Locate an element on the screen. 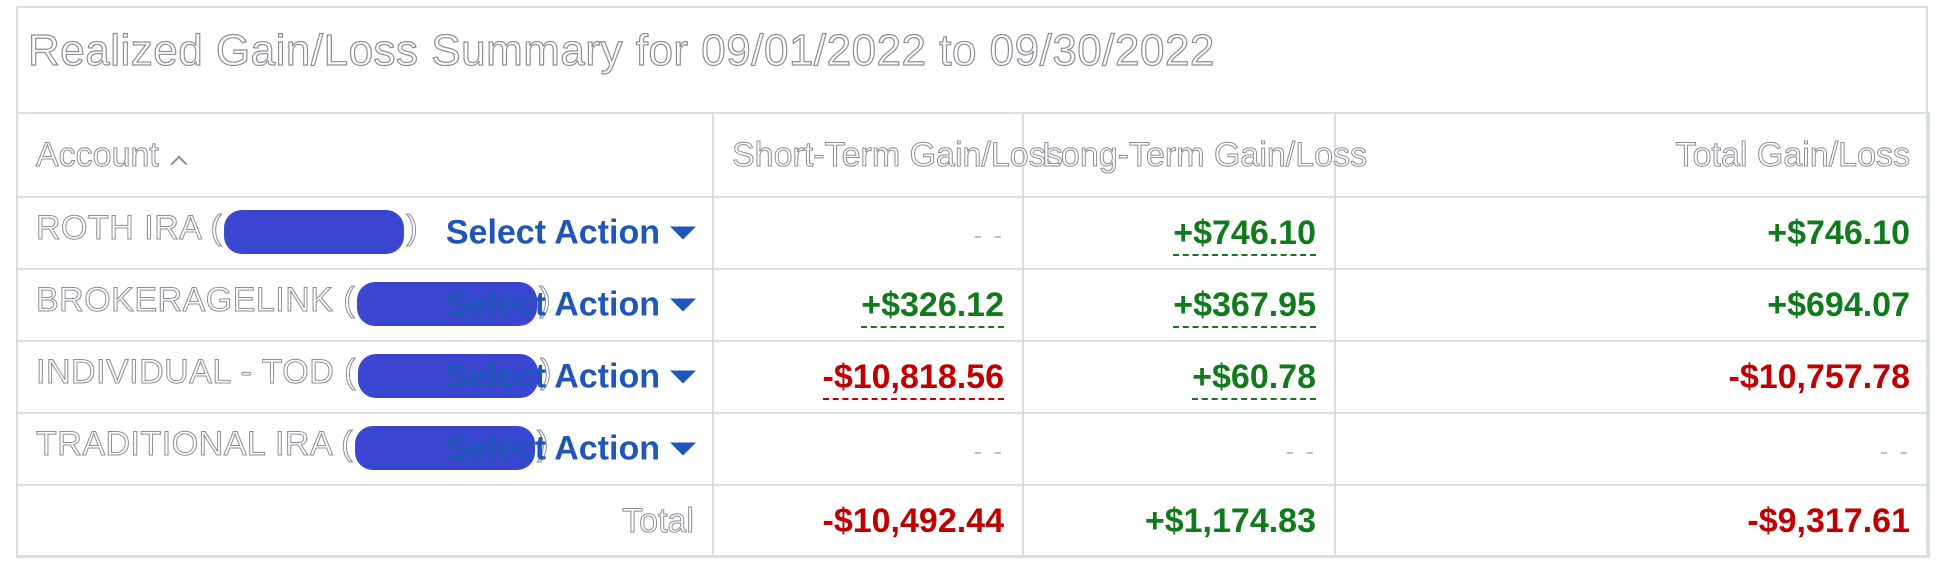  long-term-cell: +$367.95 is located at coordinates (1179, 305).